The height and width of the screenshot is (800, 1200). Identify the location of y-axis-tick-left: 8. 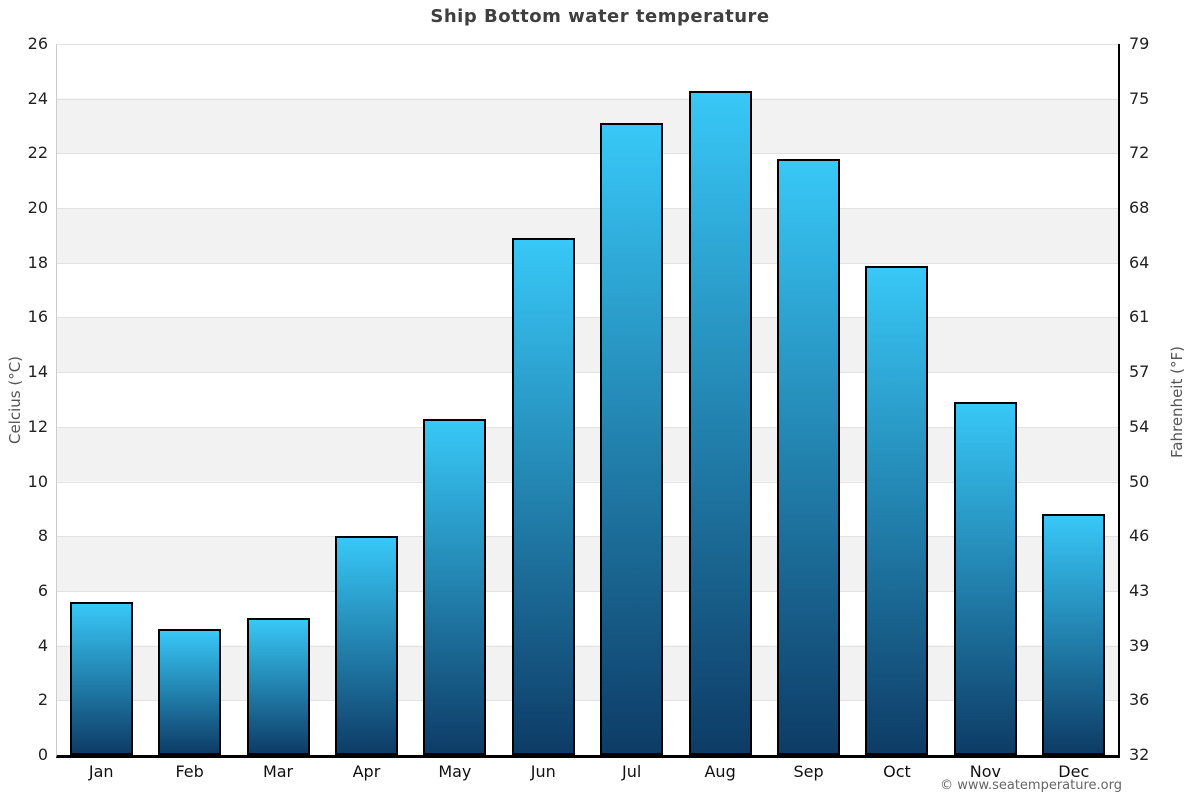
(42, 536).